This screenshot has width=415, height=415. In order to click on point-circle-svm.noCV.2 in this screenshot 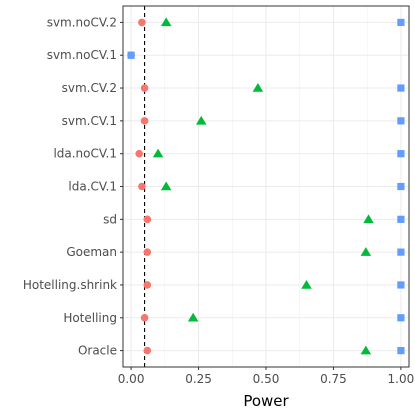, I will do `click(142, 22)`.